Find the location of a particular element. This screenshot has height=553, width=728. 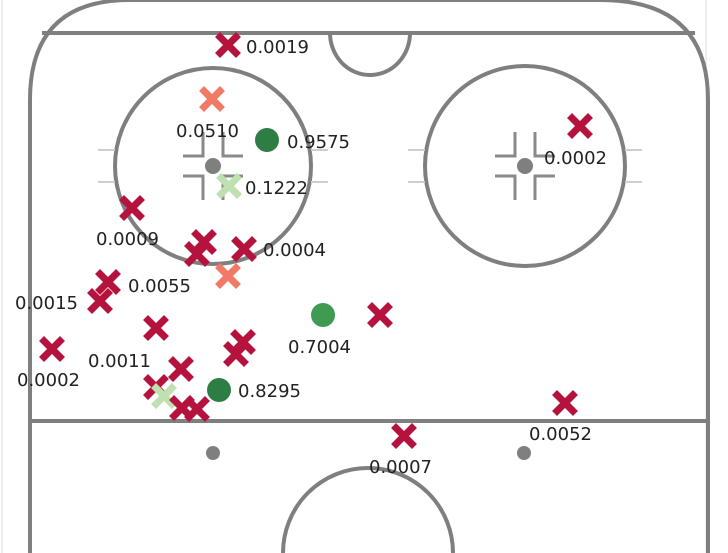

shot-probability-label: 0.1222 is located at coordinates (276, 188).